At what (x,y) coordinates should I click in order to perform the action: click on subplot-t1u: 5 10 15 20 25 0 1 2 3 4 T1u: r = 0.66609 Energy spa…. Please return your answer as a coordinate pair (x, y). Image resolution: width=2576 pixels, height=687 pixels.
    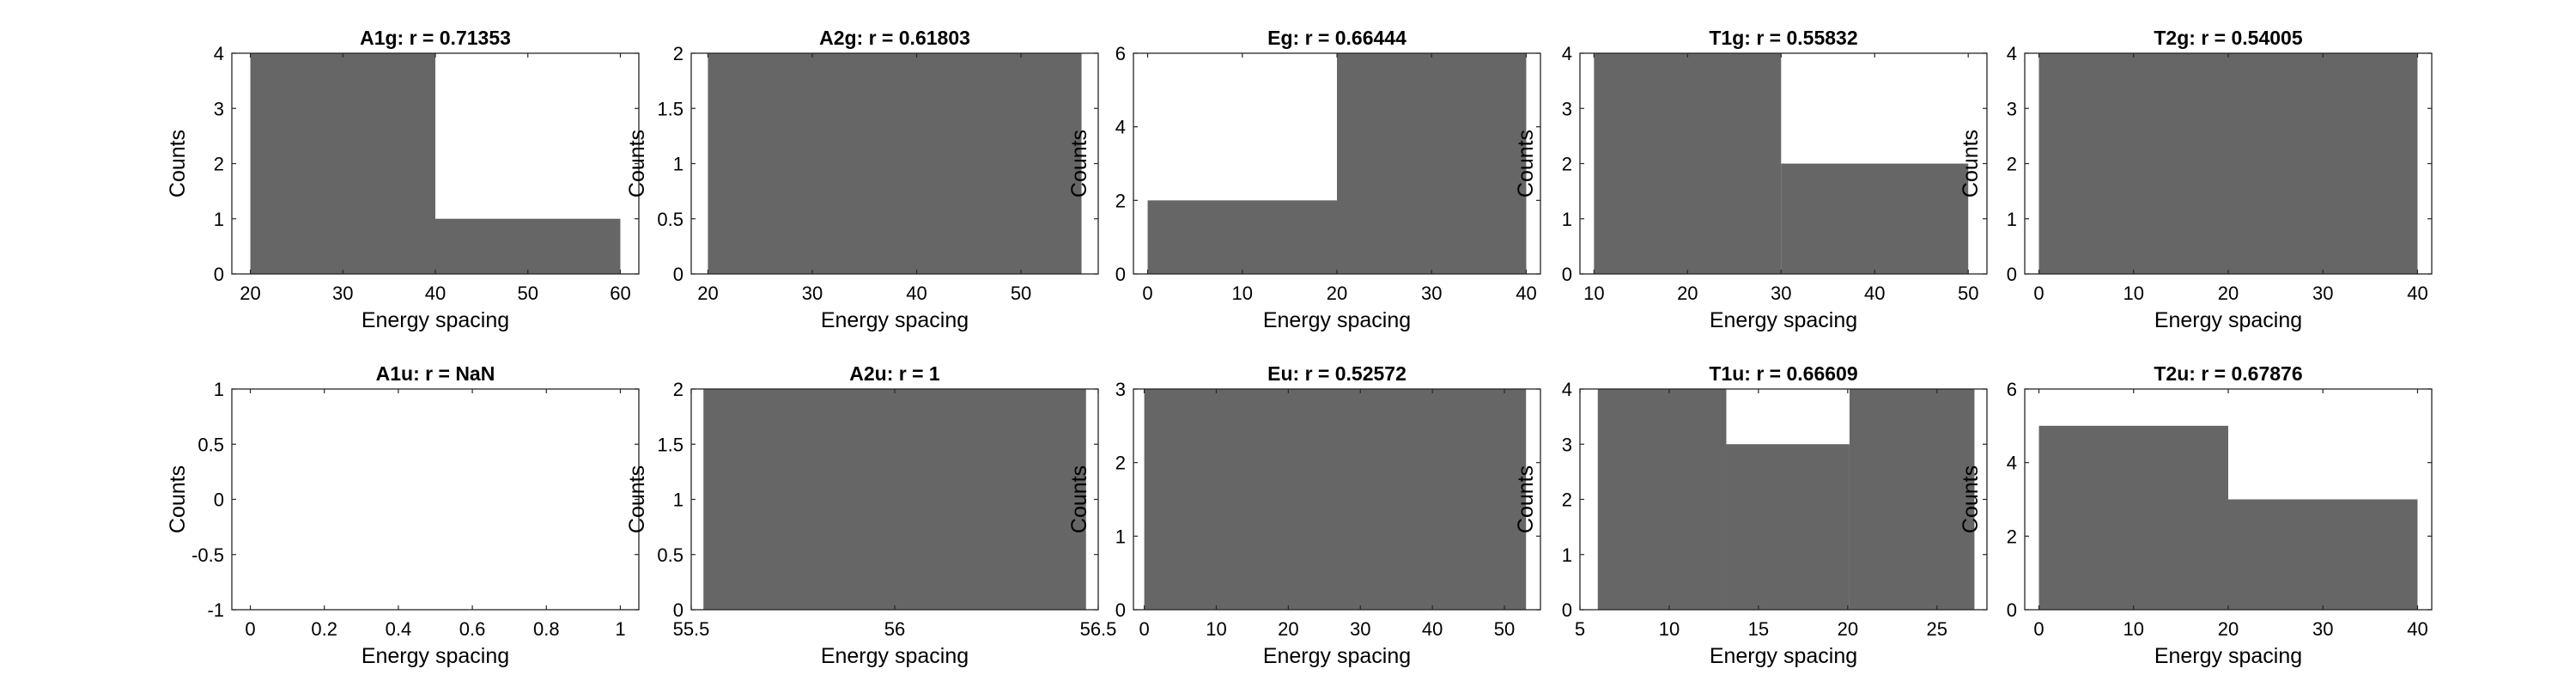
    Looking at the image, I should click on (1751, 515).